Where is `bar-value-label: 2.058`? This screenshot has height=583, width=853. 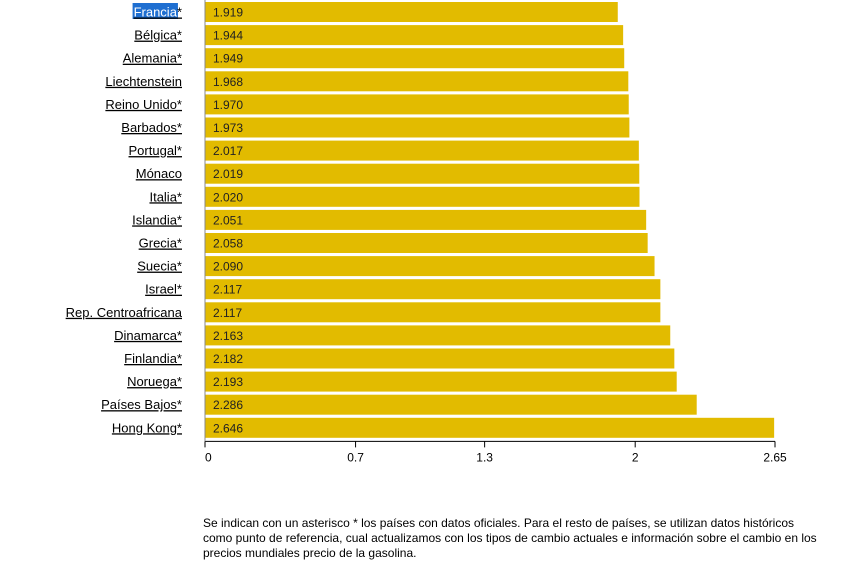
bar-value-label: 2.058 is located at coordinates (228, 244).